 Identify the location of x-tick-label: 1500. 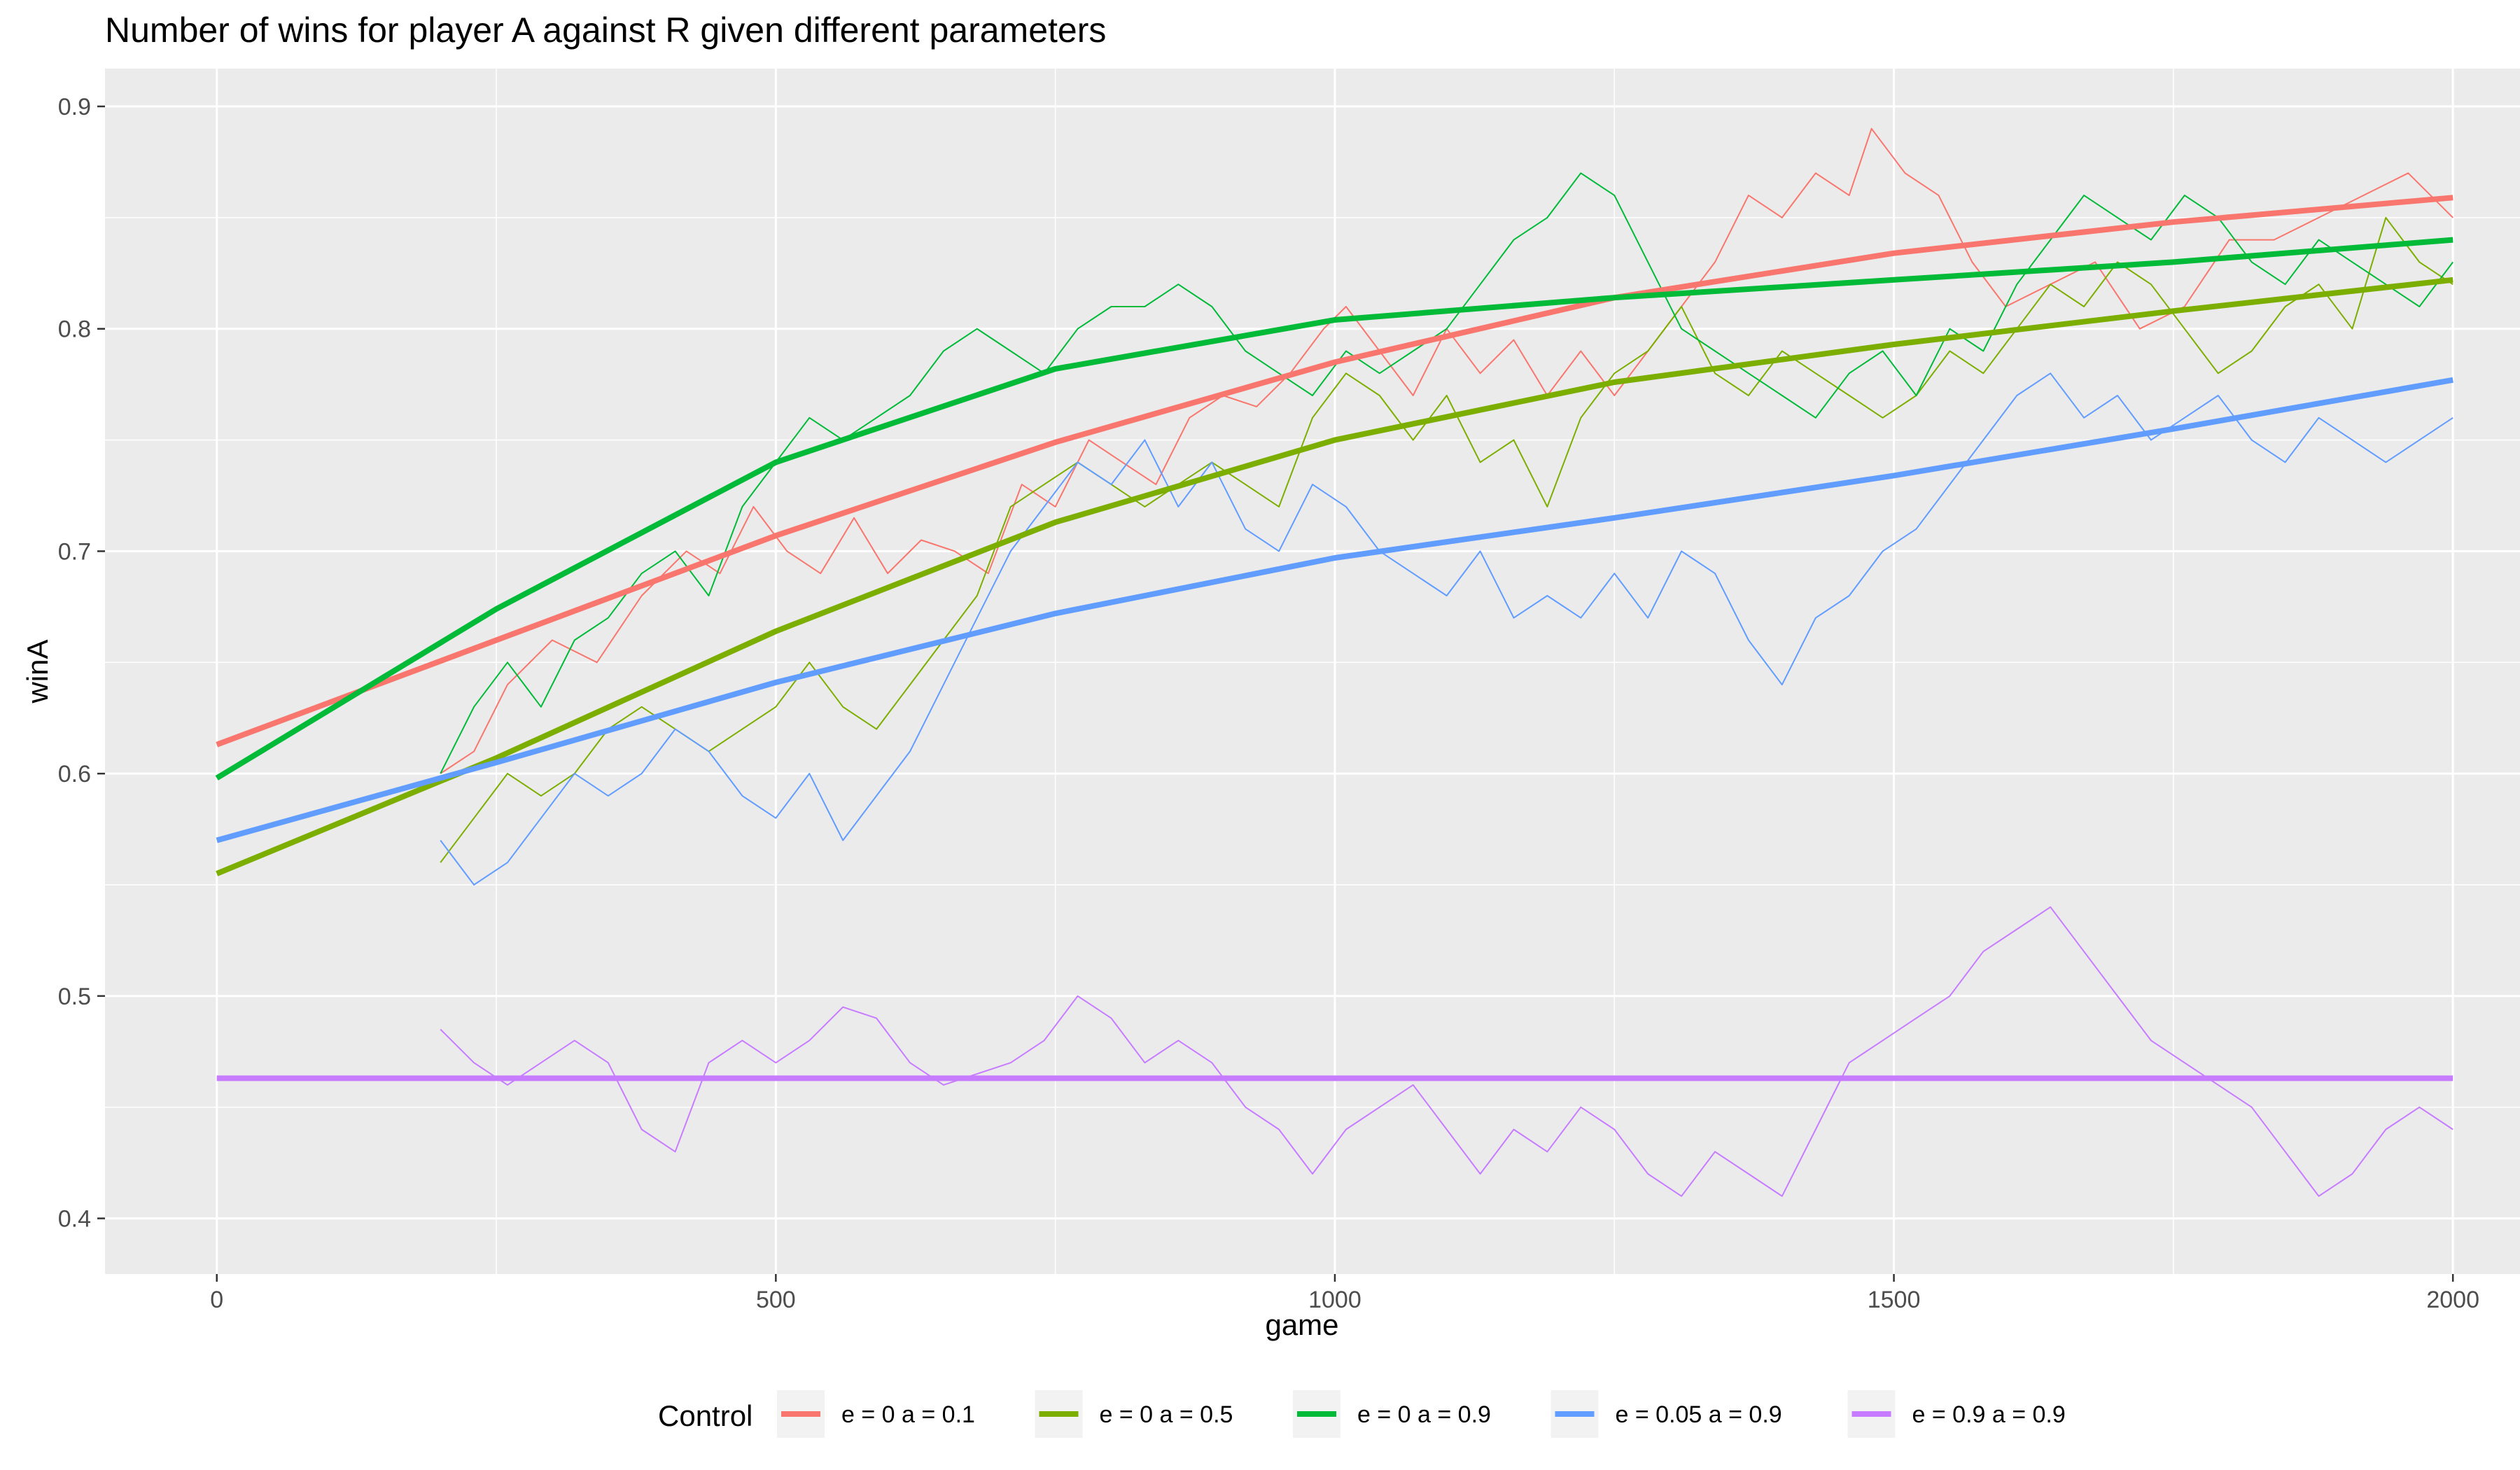
(1894, 1300).